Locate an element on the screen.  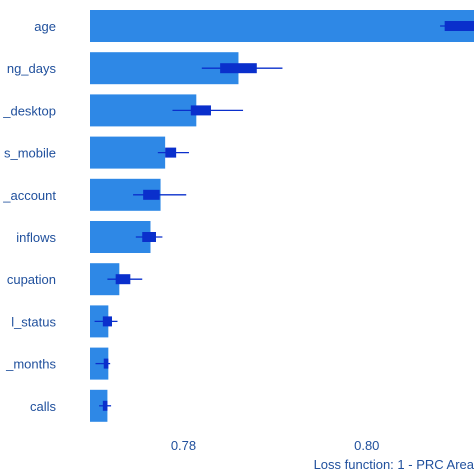
x-tick-label-1: 0.80 is located at coordinates (366, 445).